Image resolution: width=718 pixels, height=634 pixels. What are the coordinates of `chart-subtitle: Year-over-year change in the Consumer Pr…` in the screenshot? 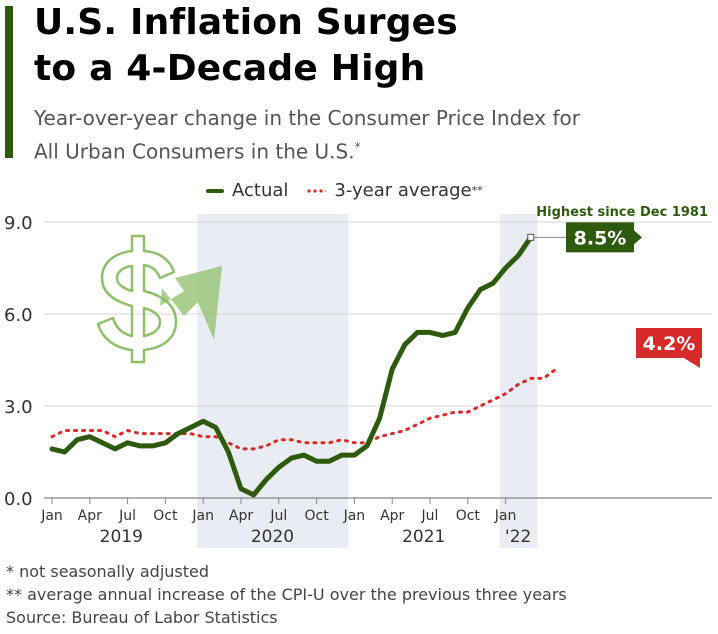 It's located at (307, 135).